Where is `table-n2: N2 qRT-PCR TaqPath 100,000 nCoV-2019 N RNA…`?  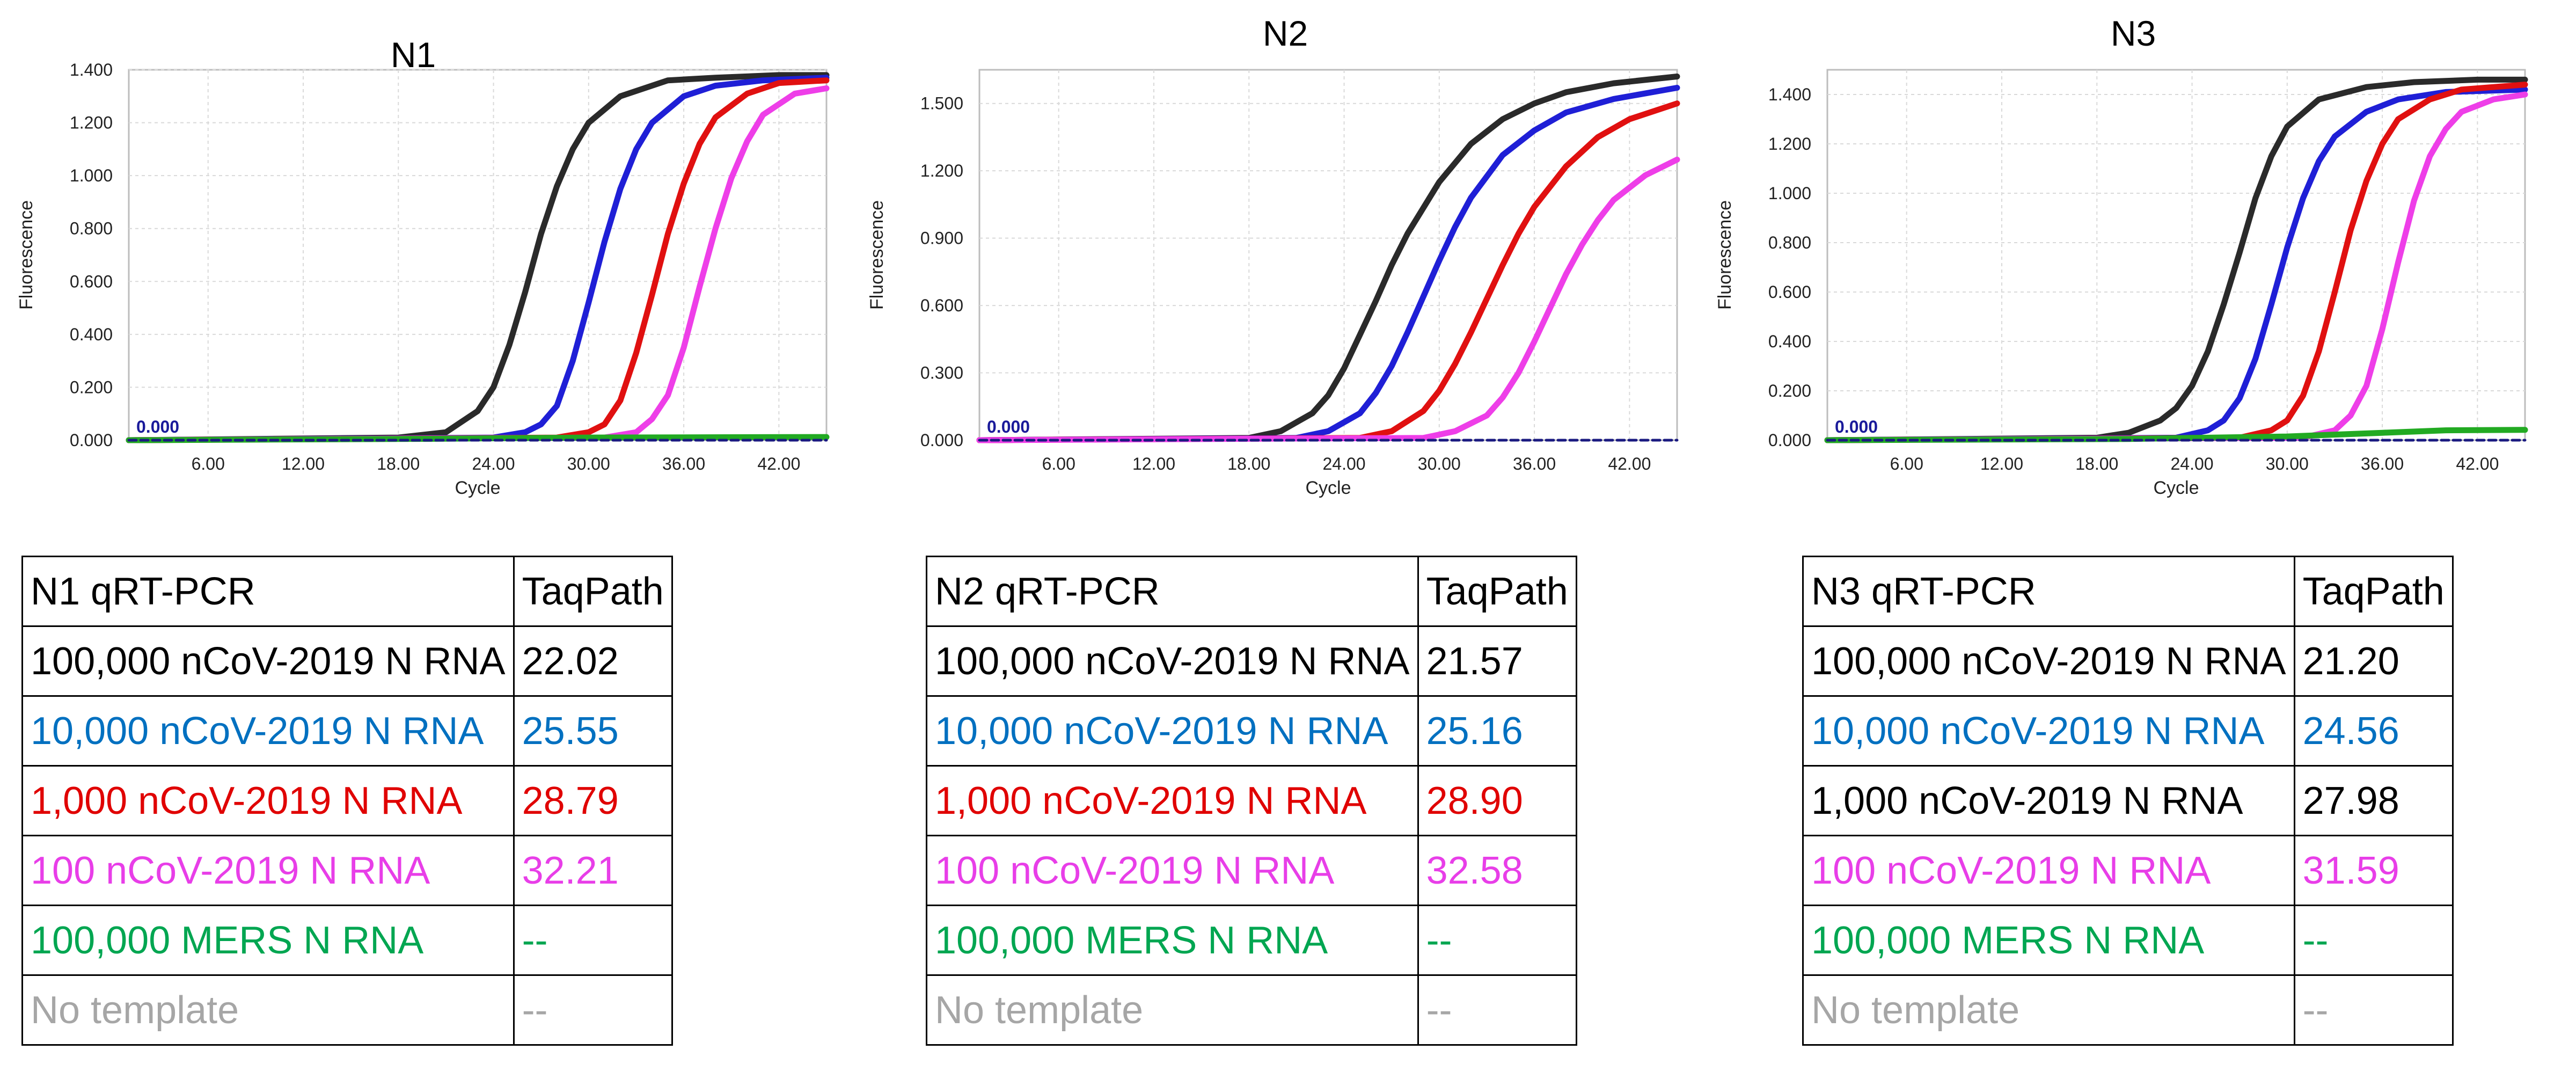 table-n2: N2 qRT-PCR TaqPath 100,000 nCoV-2019 N RNA… is located at coordinates (1251, 801).